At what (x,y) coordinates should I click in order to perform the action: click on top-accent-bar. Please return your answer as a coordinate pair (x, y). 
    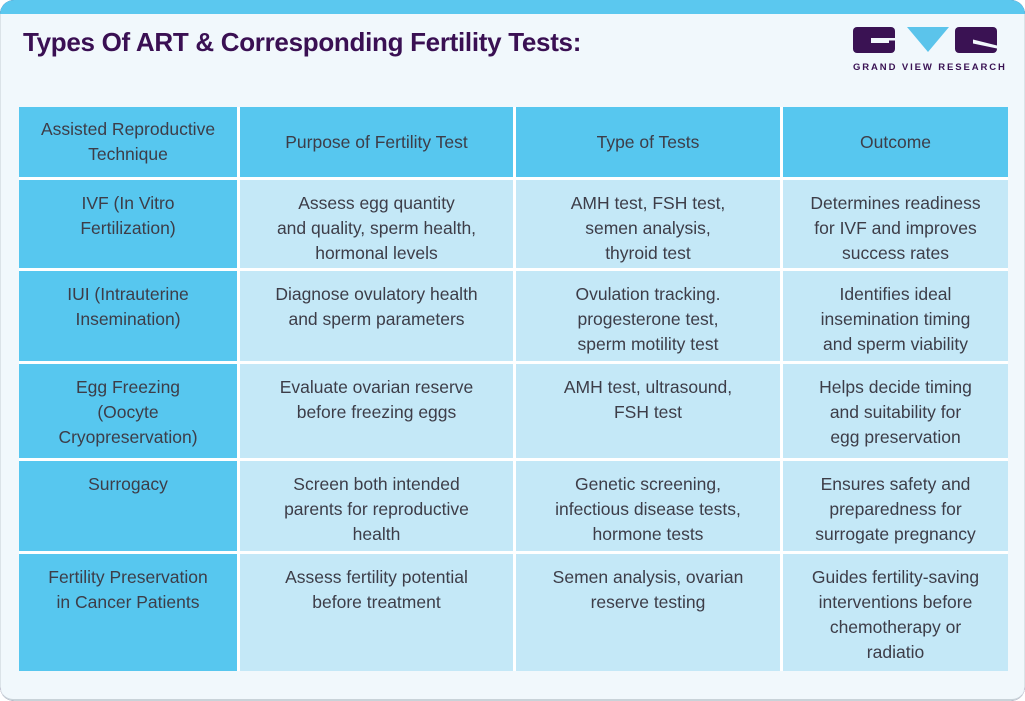
    Looking at the image, I should click on (512, 7).